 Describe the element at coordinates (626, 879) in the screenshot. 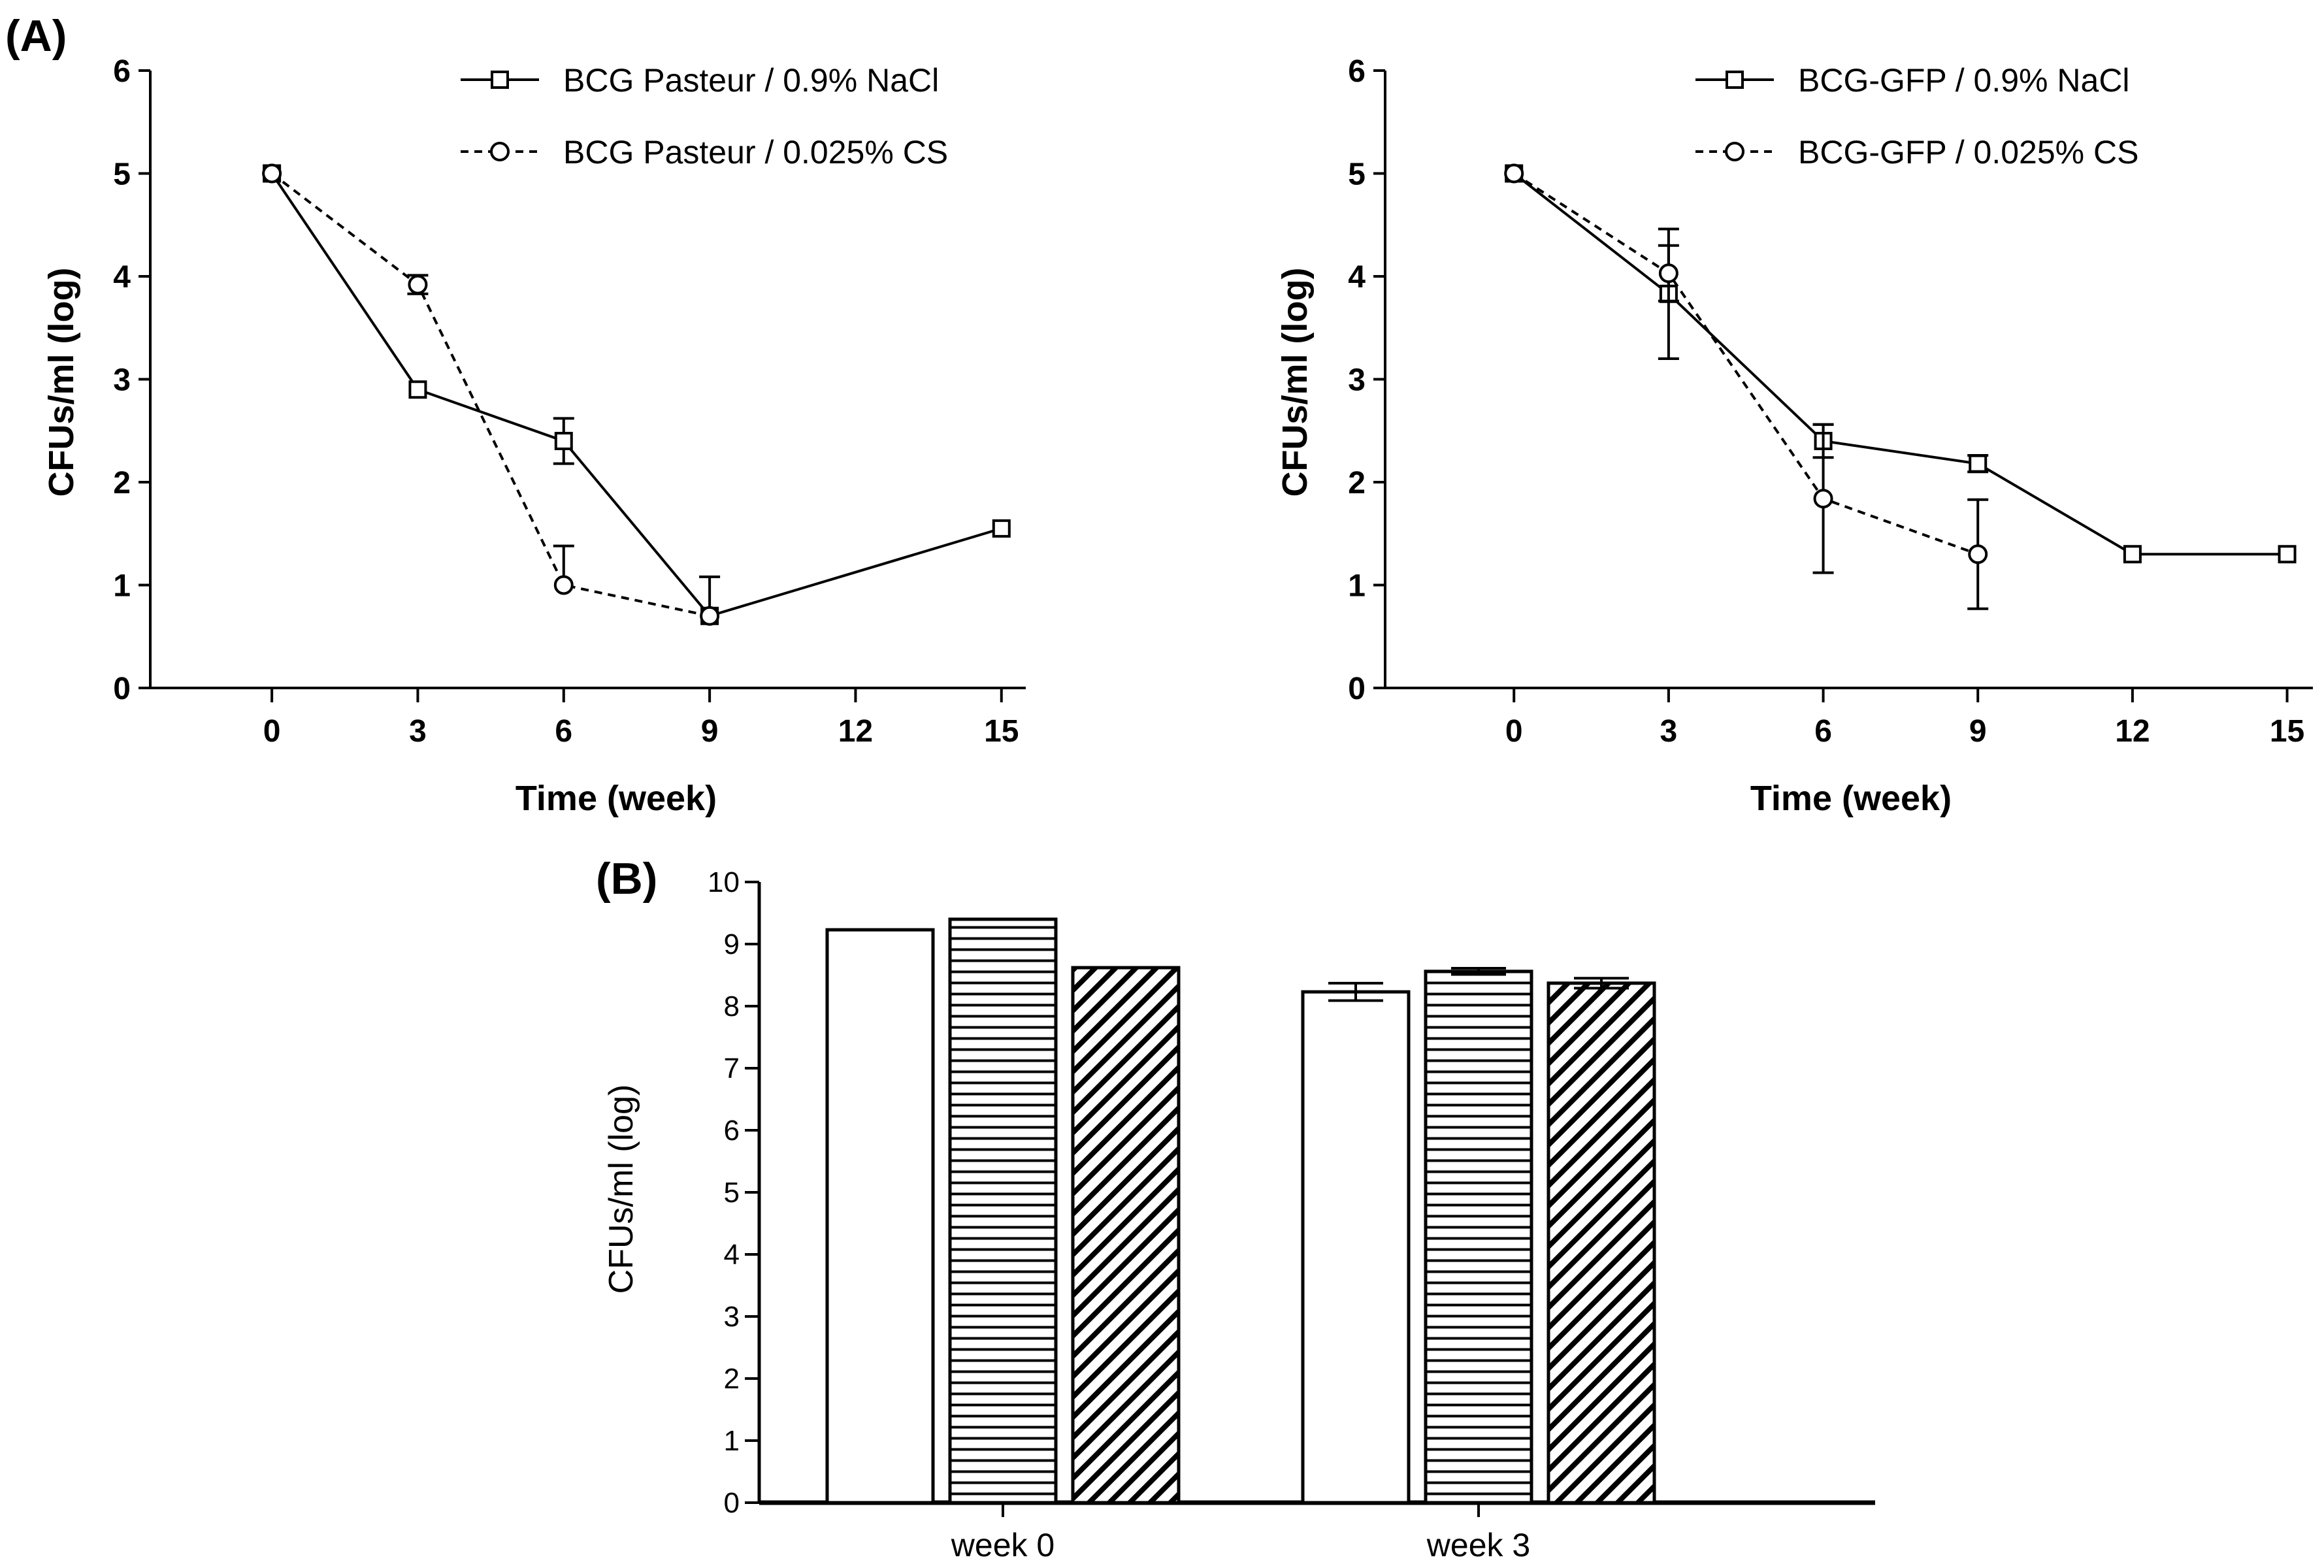

I see `panel-b-label: (B)` at that location.